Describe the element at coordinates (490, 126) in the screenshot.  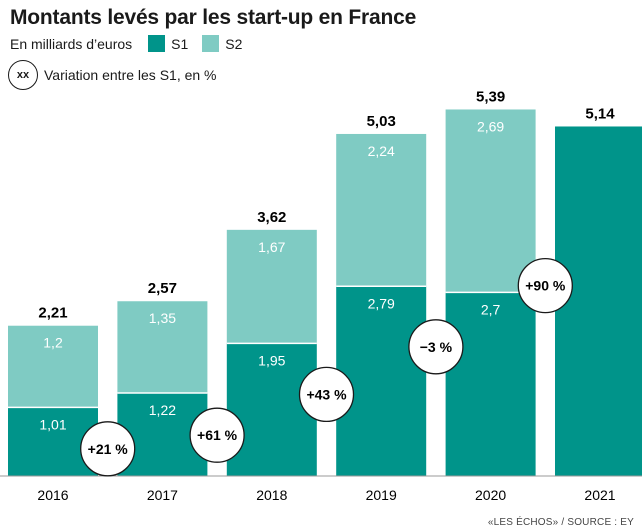
I see `label-s2-2020: 2,69` at that location.